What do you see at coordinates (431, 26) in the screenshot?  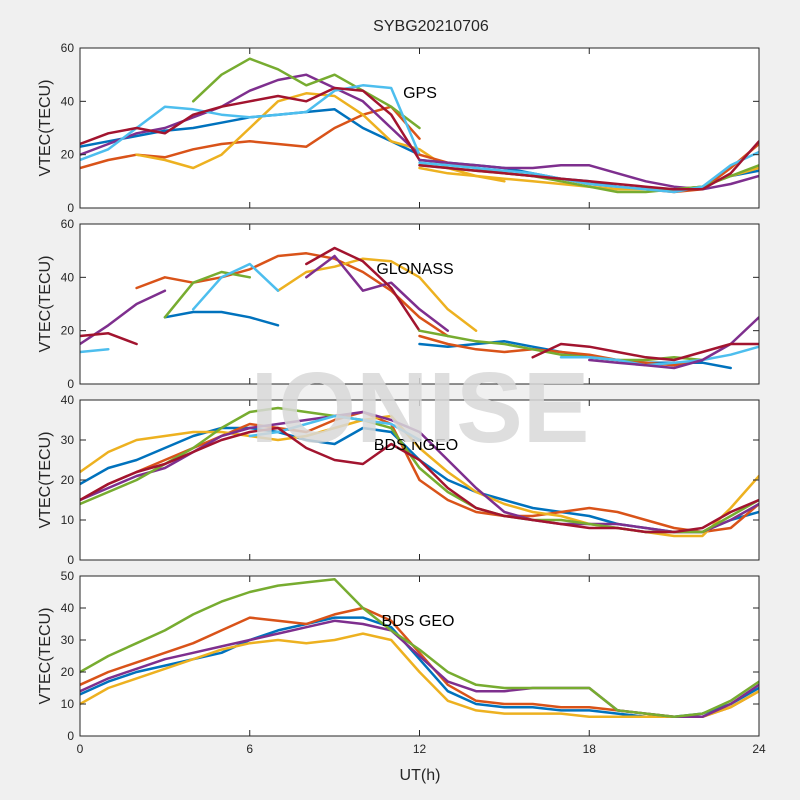 I see `figure-title: SYBG20210706` at bounding box center [431, 26].